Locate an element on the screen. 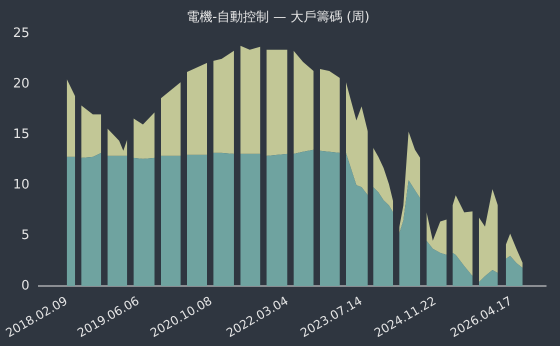  y-tick-label: 15 is located at coordinates (21, 134).